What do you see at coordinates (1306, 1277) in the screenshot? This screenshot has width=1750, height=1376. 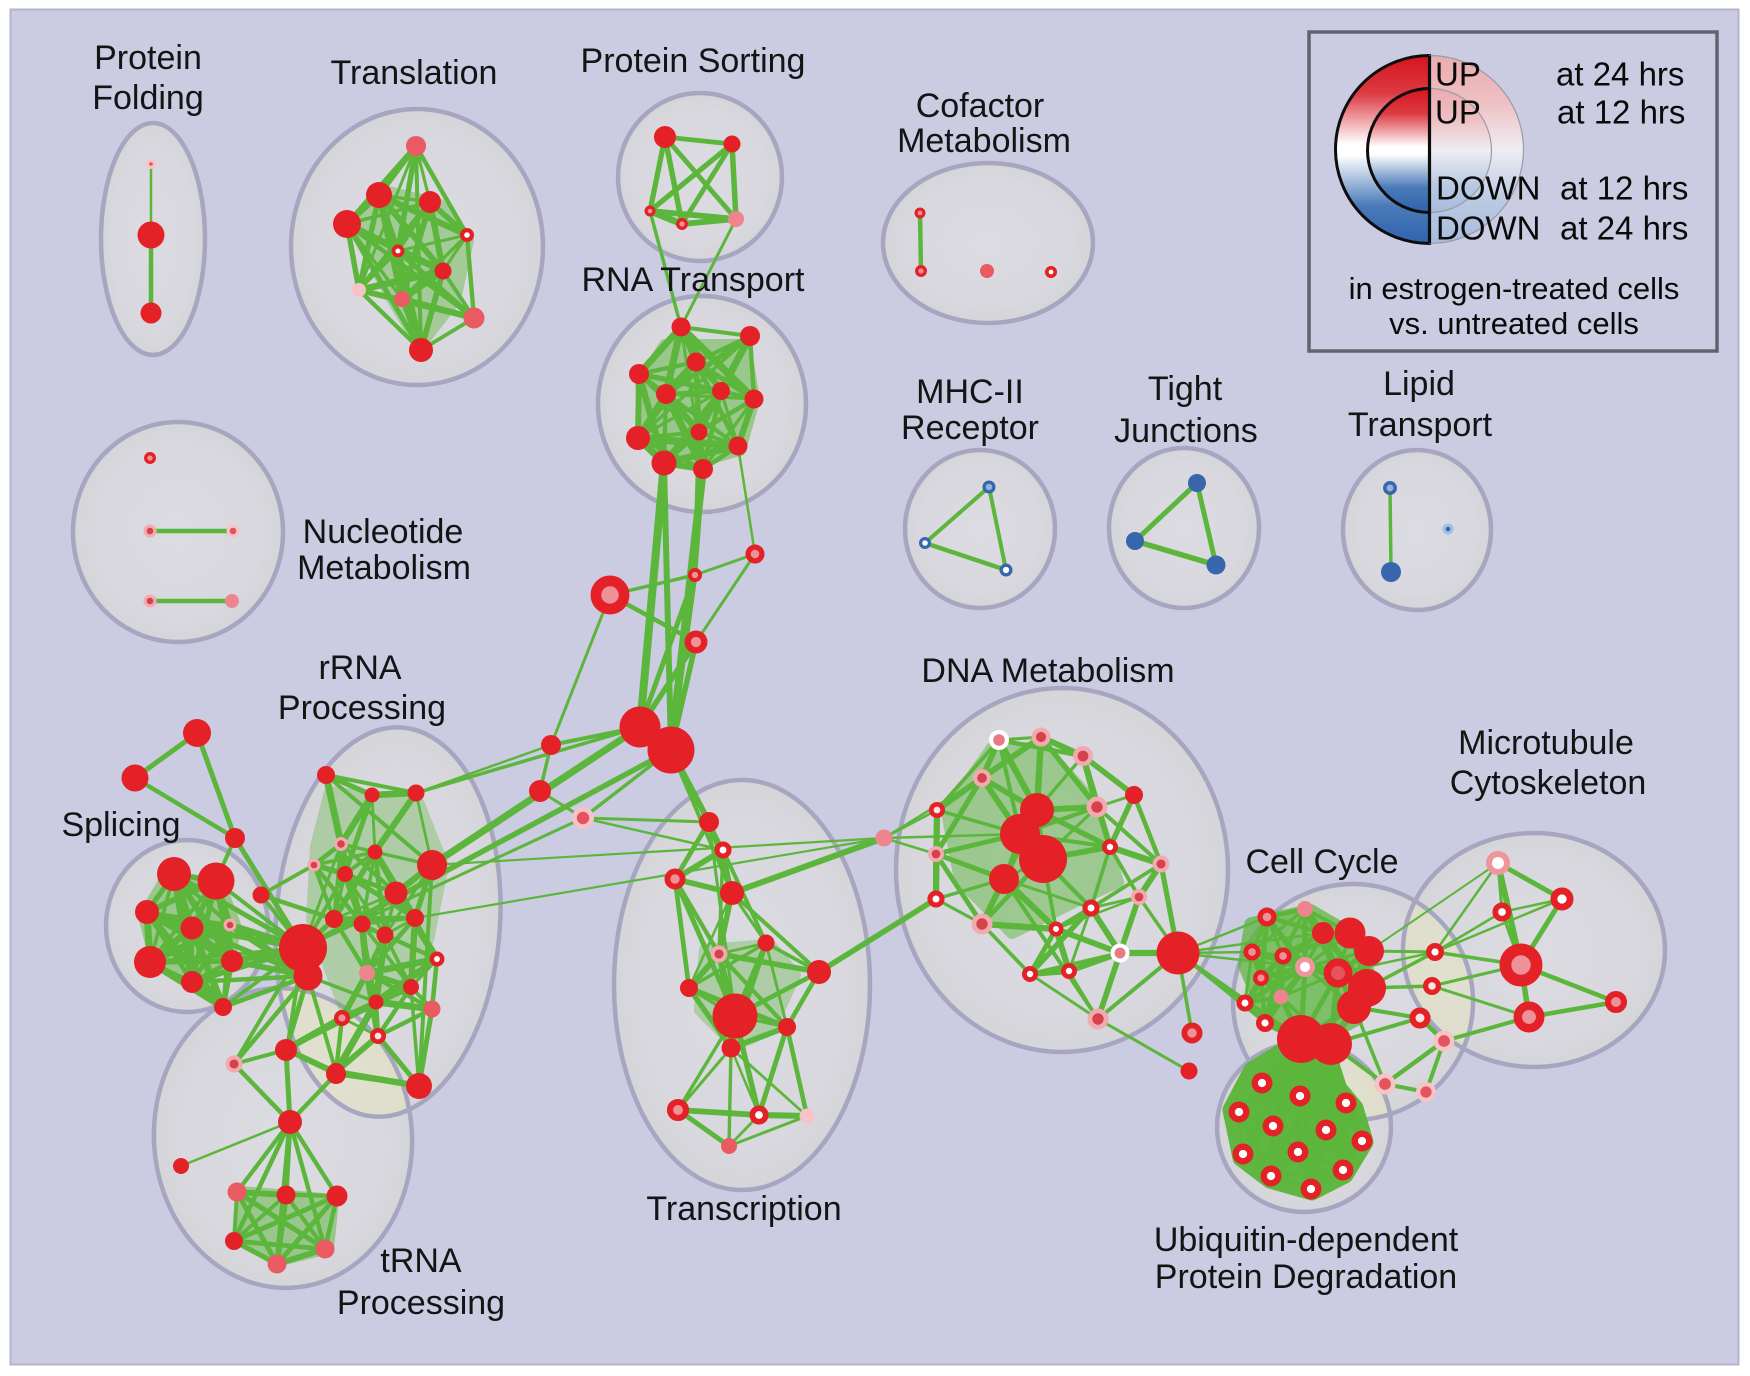 I see `svg-text: Protein Degradation` at bounding box center [1306, 1277].